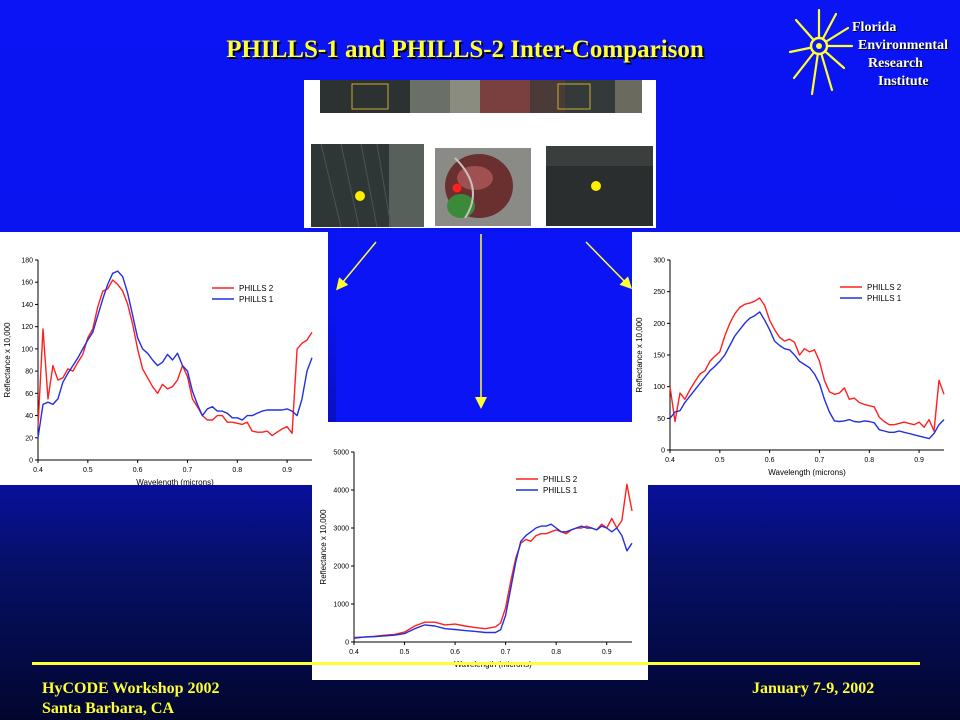  What do you see at coordinates (481, 96) in the screenshot?
I see `overview-strip-image` at bounding box center [481, 96].